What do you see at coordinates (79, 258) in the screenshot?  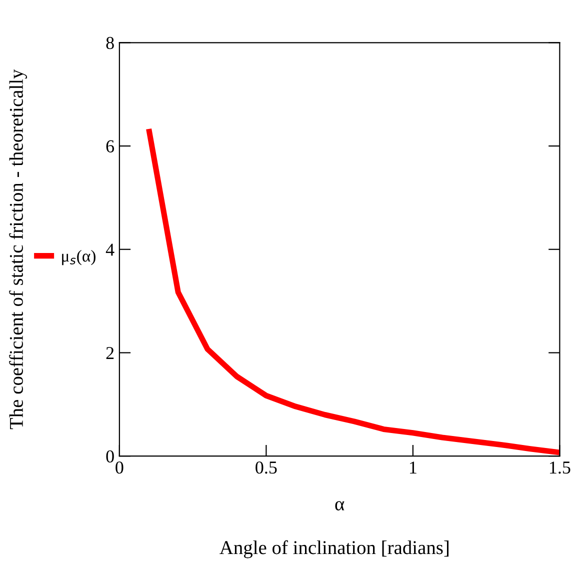 I see `legend-label: μ$_{s}$(α)` at bounding box center [79, 258].